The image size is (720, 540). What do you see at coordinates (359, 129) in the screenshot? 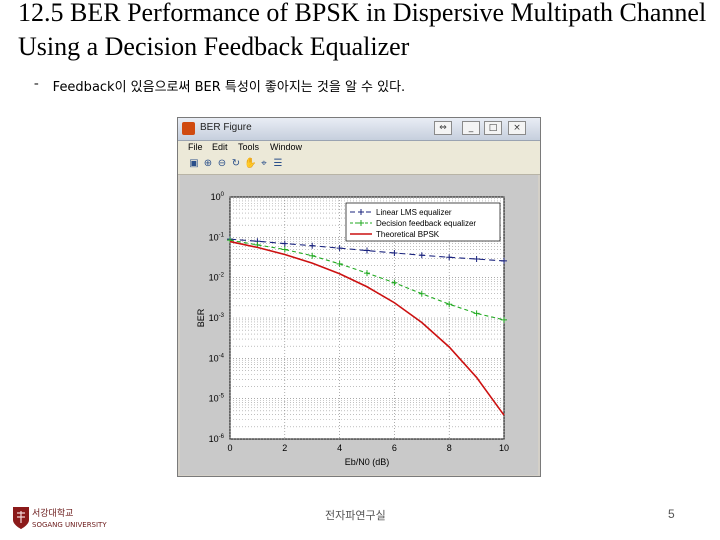
I see `window-titlebar: BER Figure ⇔ _ □ ×` at bounding box center [359, 129].